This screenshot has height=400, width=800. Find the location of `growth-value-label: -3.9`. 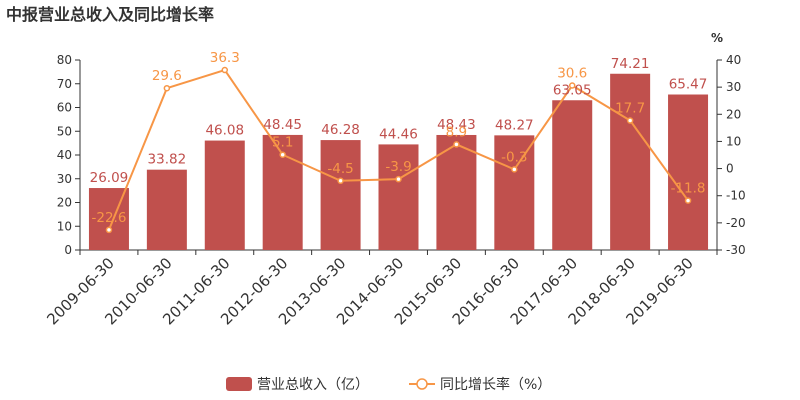

growth-value-label: -3.9 is located at coordinates (398, 167).